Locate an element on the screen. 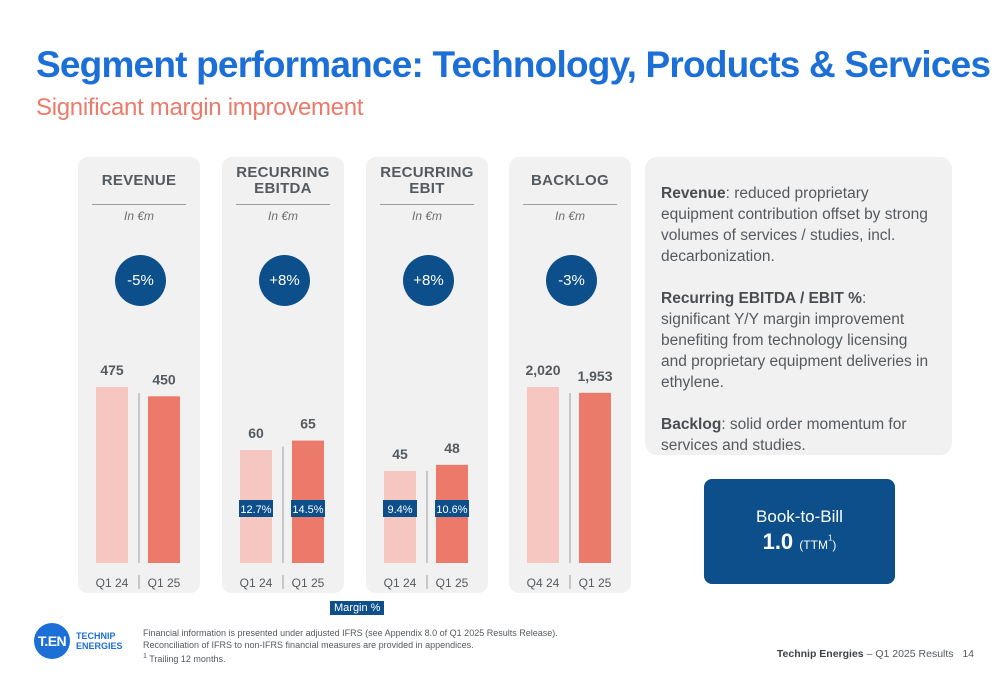 Image resolution: width=1000 pixels, height=685 pixels. change-badge: -5% is located at coordinates (140, 280).